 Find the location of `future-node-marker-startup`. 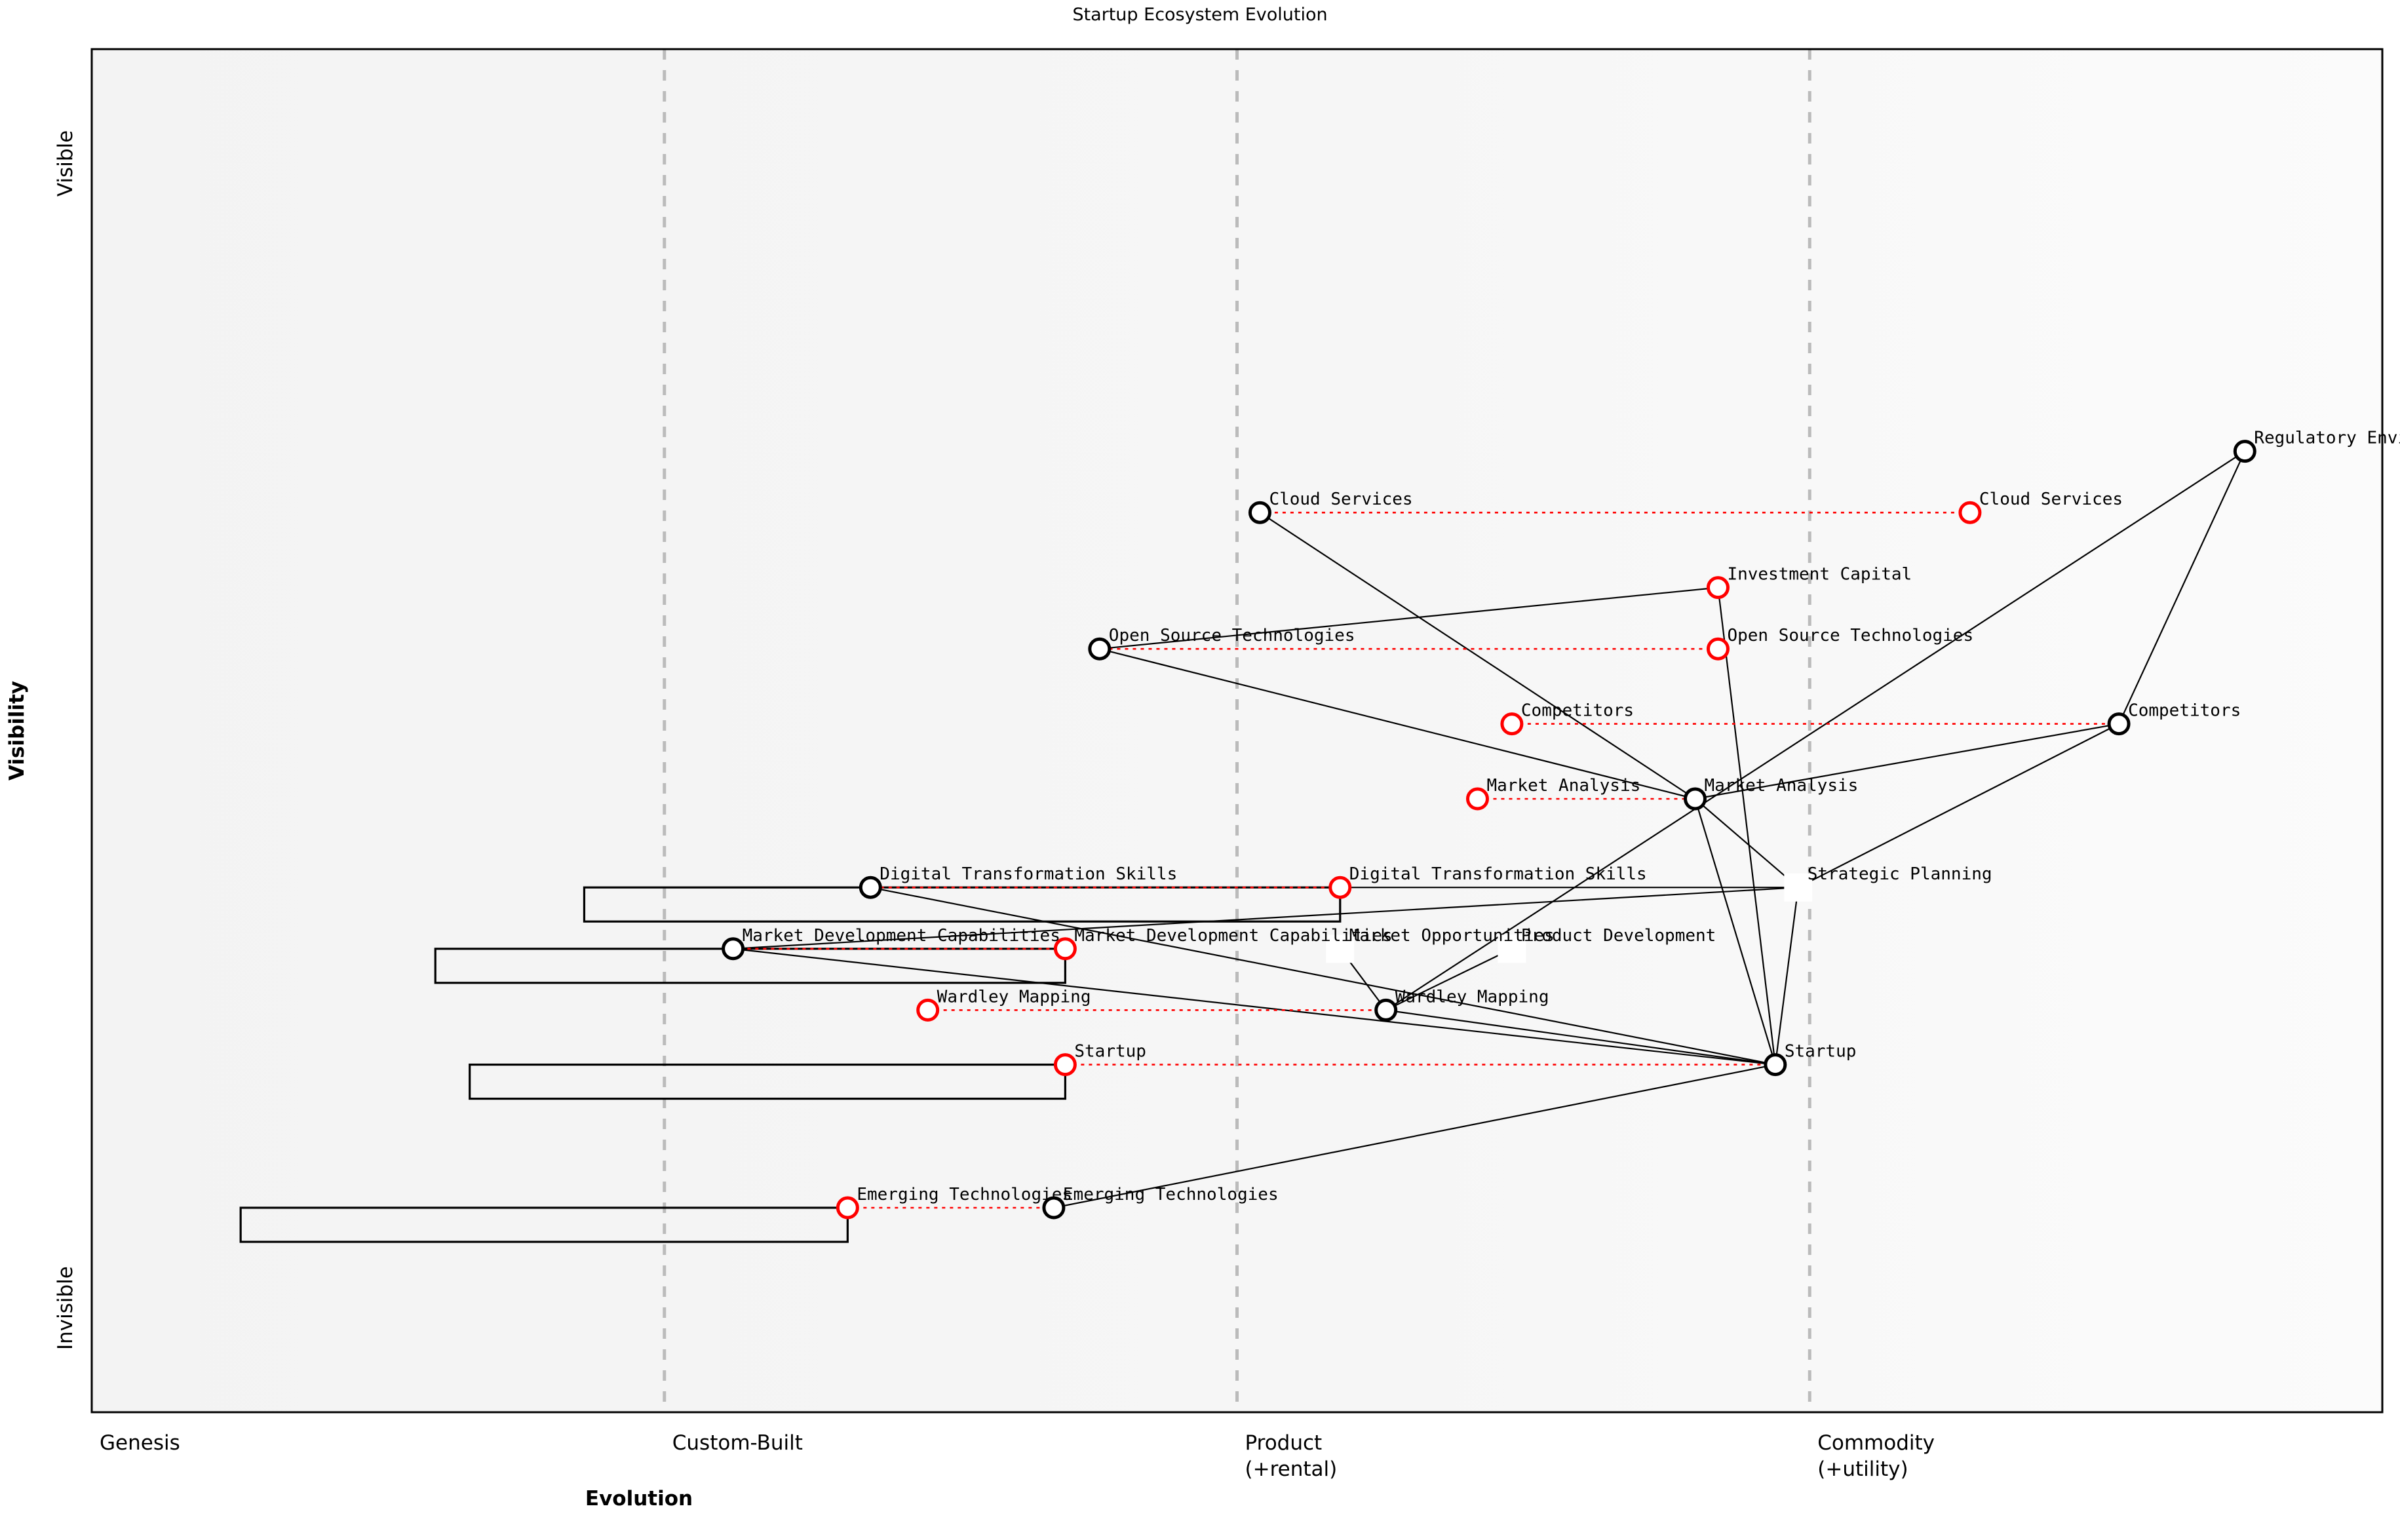

future-node-marker-startup is located at coordinates (1775, 1065).